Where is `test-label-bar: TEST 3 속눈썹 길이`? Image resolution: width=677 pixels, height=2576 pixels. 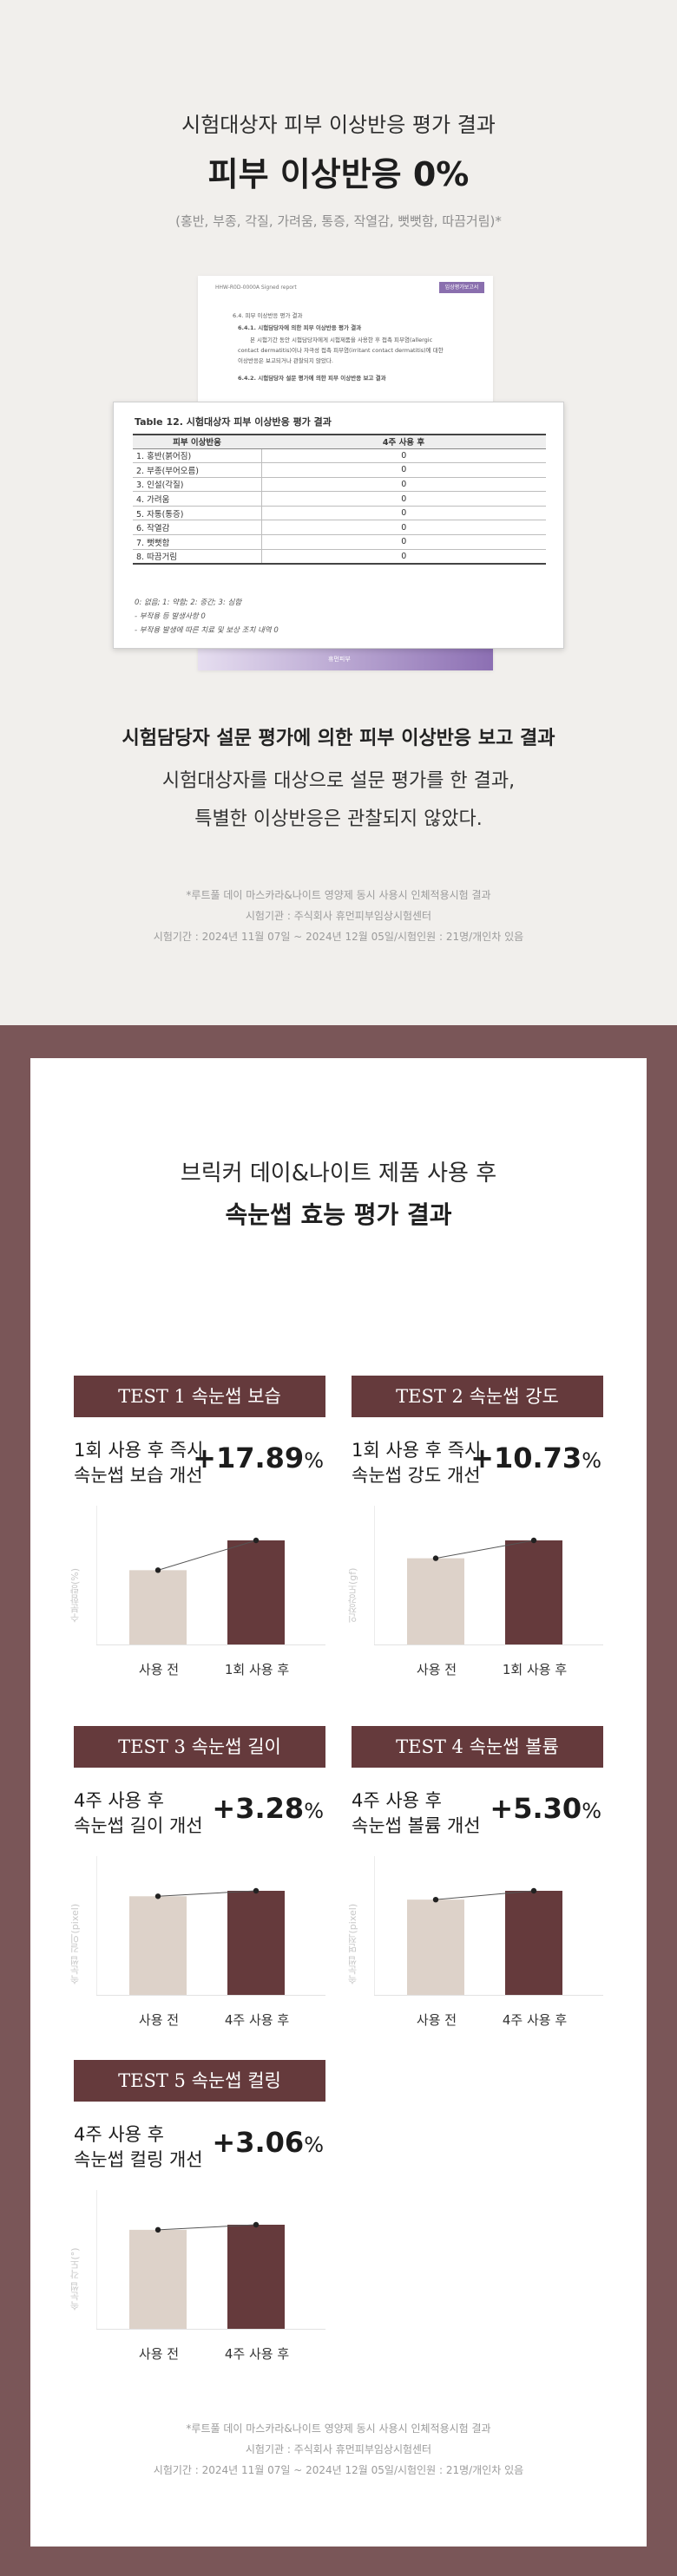 test-label-bar: TEST 3 속눈썹 길이 is located at coordinates (199, 1747).